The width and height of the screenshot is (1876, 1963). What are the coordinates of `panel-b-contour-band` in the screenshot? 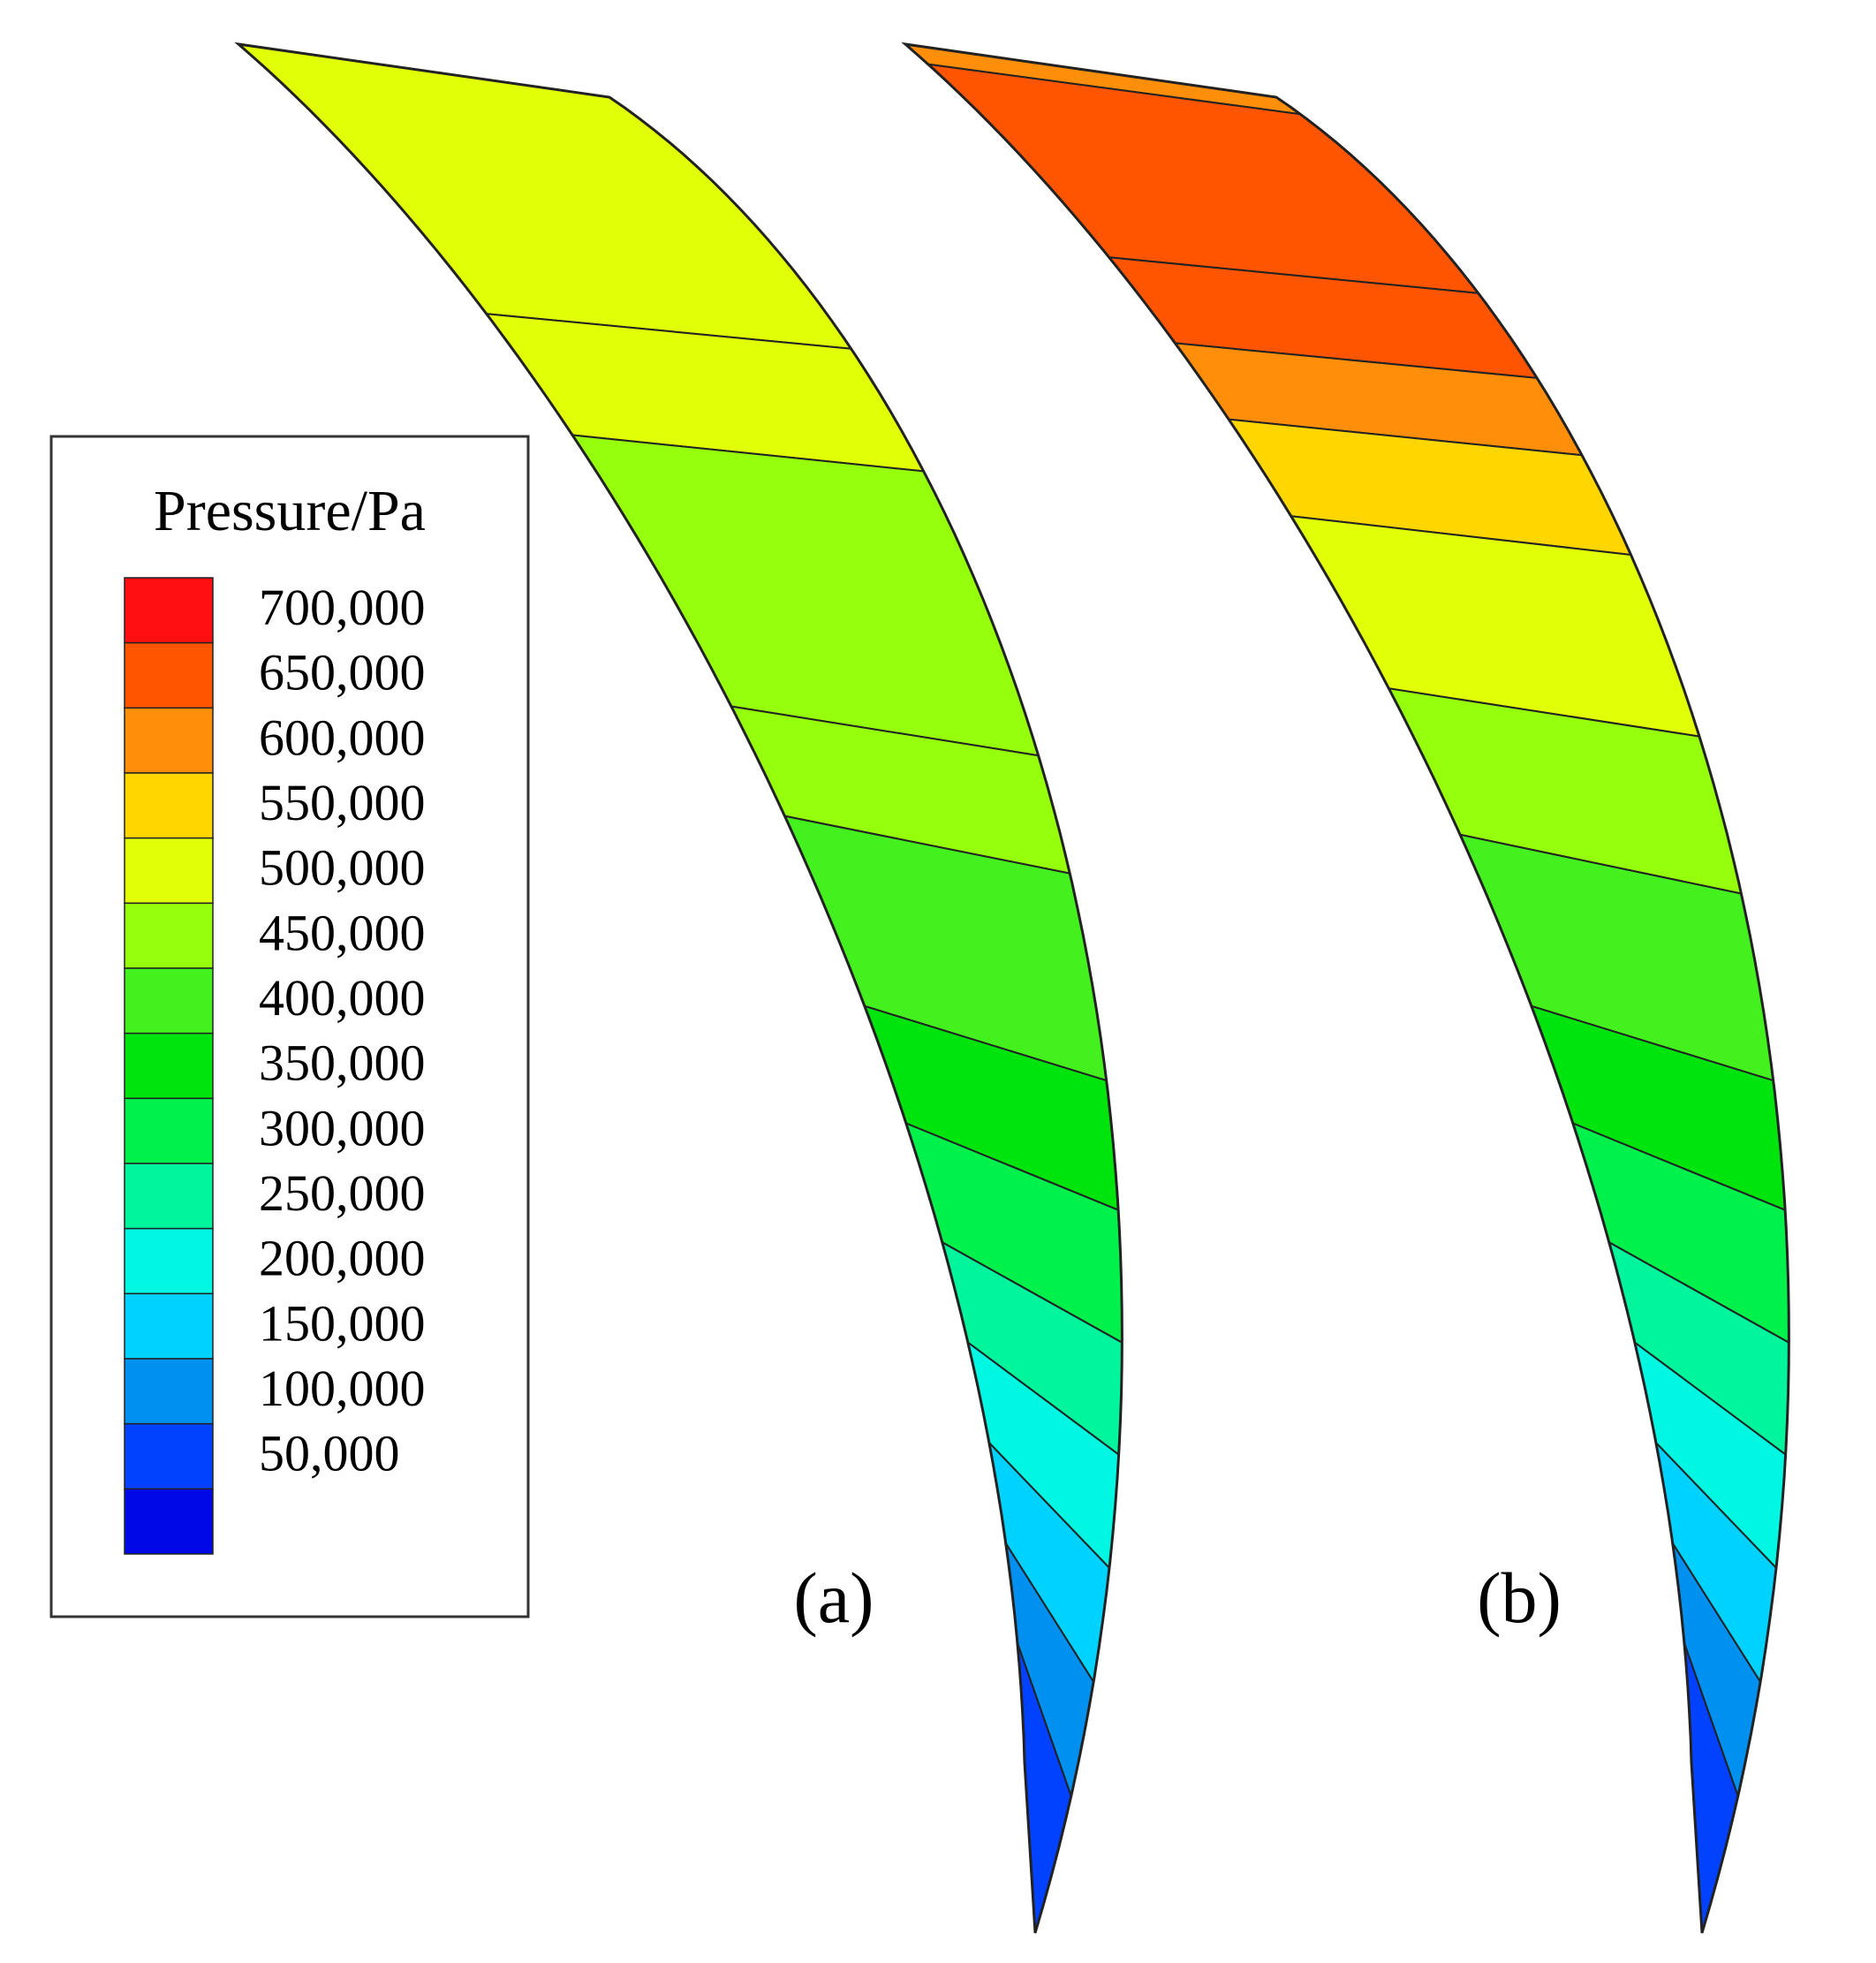 It's located at (1495, 626).